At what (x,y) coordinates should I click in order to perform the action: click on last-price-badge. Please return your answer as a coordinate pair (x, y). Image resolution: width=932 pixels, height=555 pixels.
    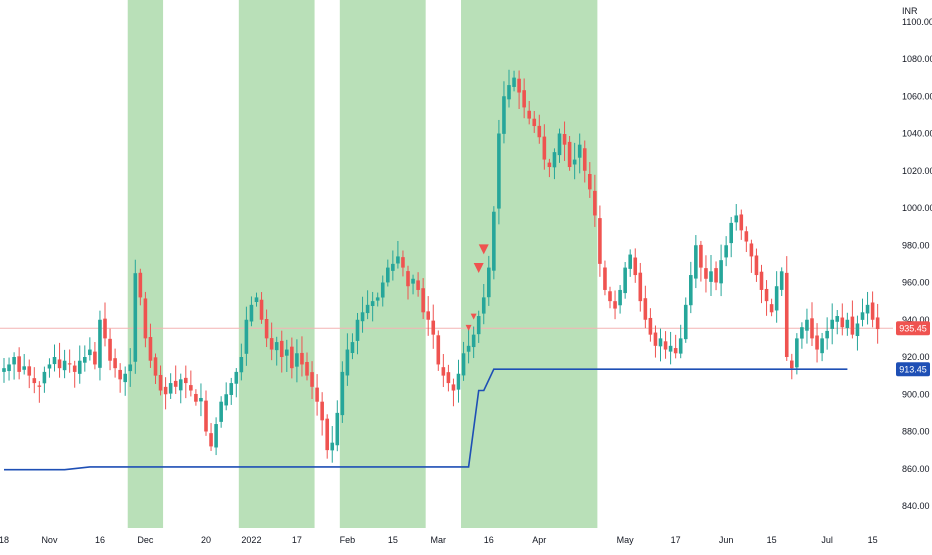
    Looking at the image, I should click on (913, 328).